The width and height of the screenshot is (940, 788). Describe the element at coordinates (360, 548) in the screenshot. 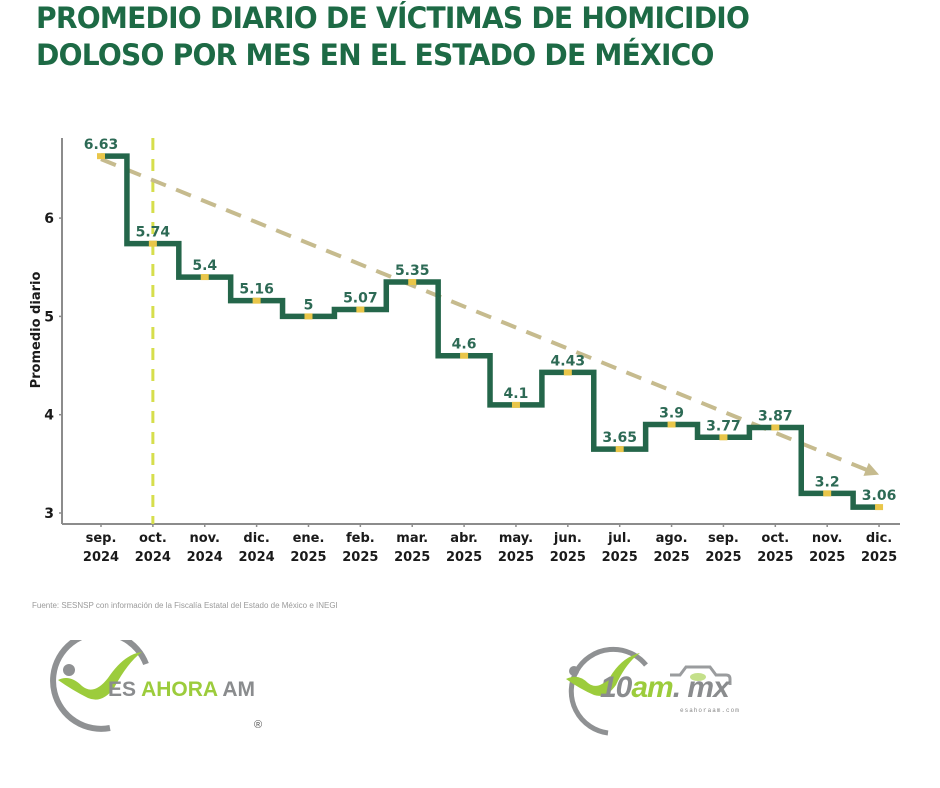

I see `x-tick-label: feb. 2025` at that location.